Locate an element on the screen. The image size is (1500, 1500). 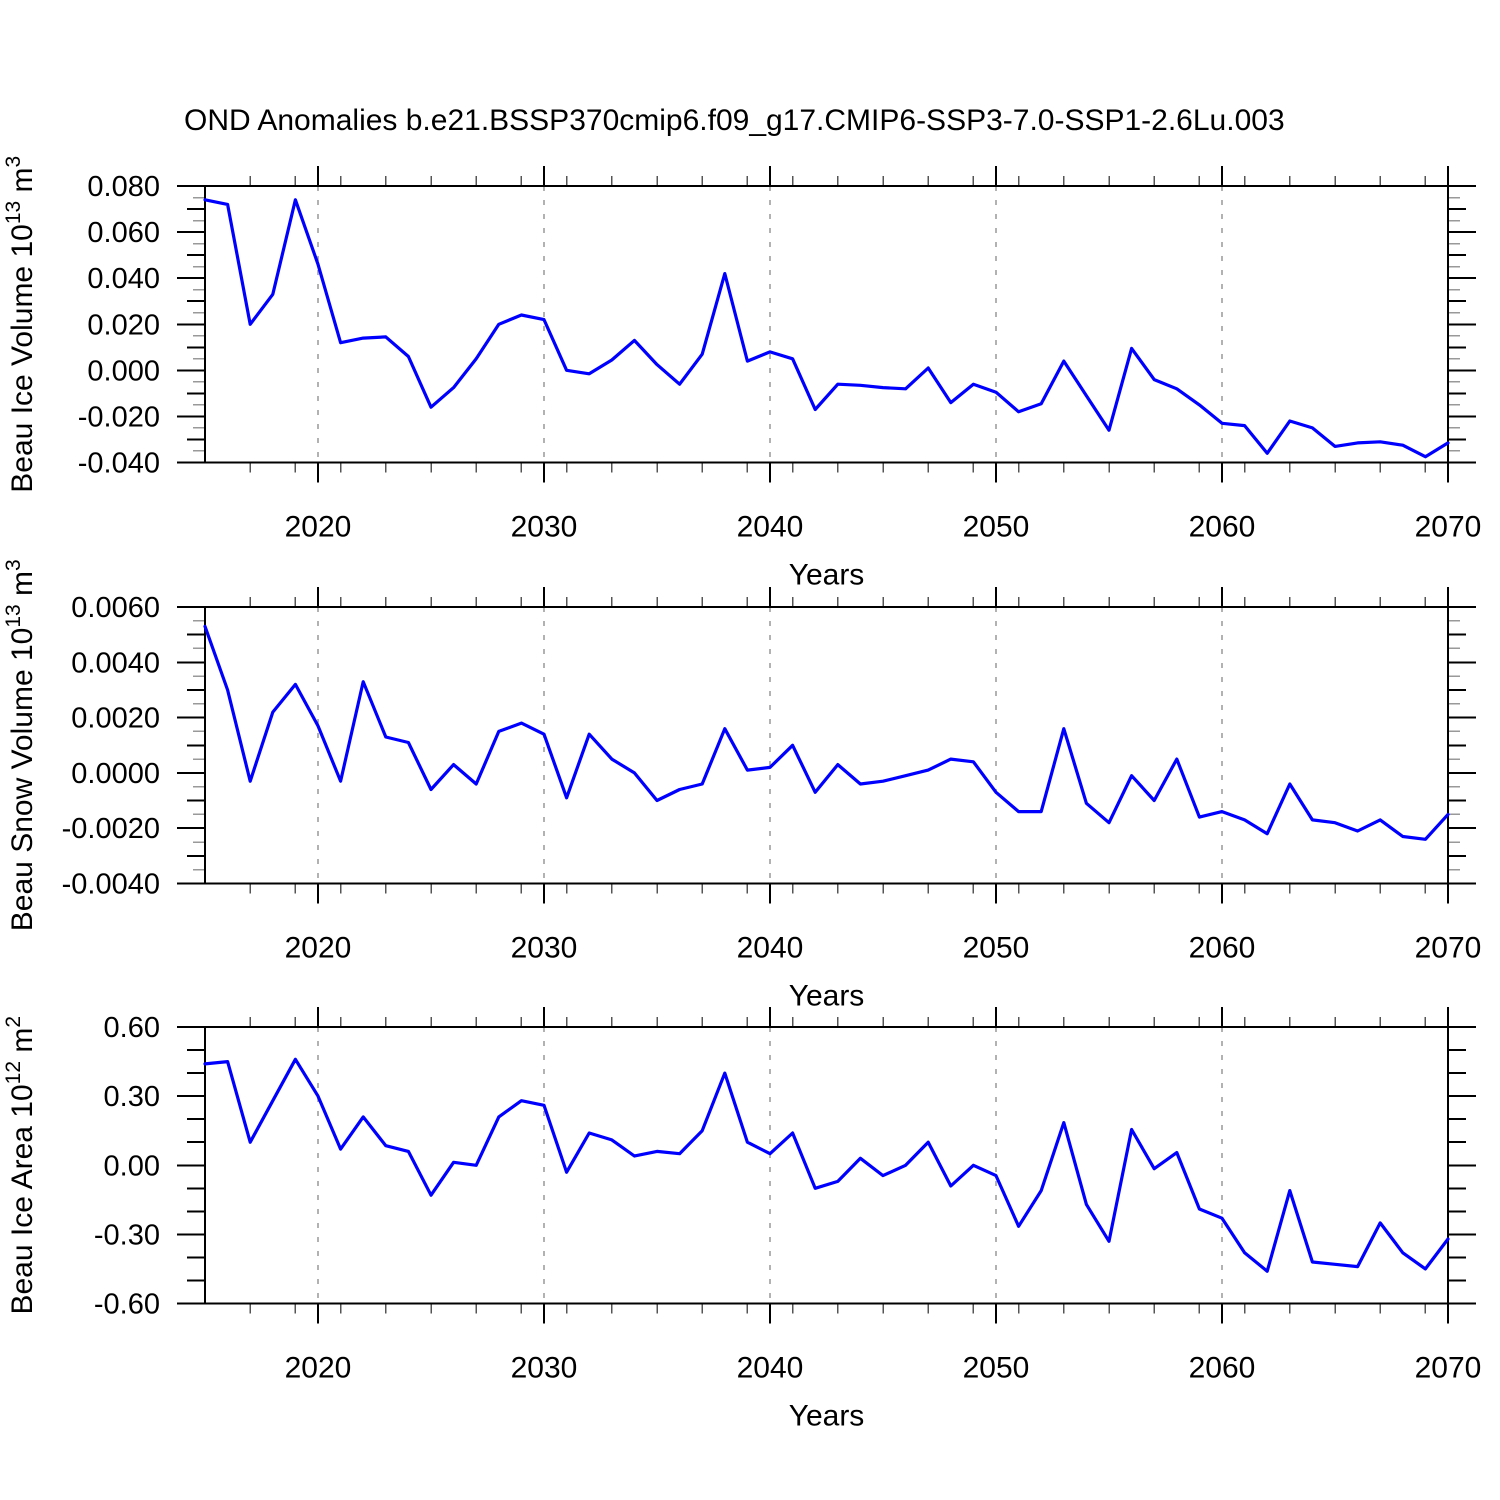
y-tick-label: -0.020 is located at coordinates (119, 417).